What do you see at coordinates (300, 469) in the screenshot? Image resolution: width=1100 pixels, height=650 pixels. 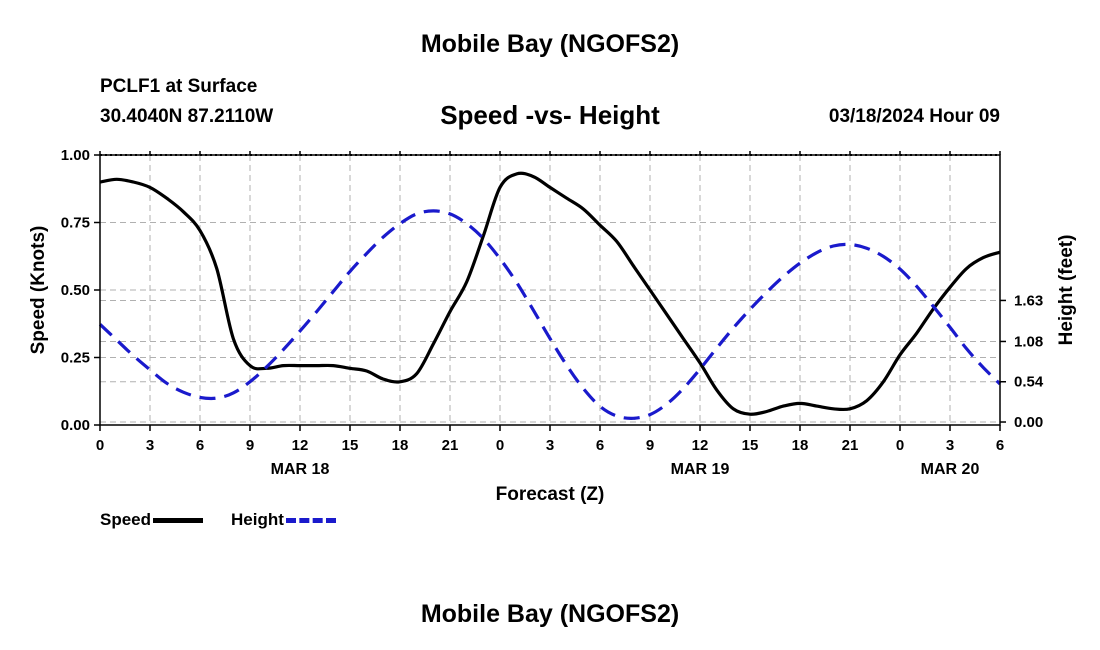 I see `x-date-label: MAR 18` at bounding box center [300, 469].